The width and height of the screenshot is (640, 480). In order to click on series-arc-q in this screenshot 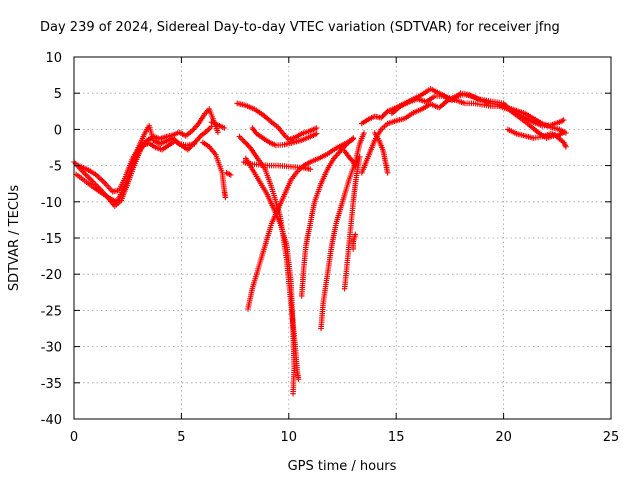, I will do `click(354, 241)`.